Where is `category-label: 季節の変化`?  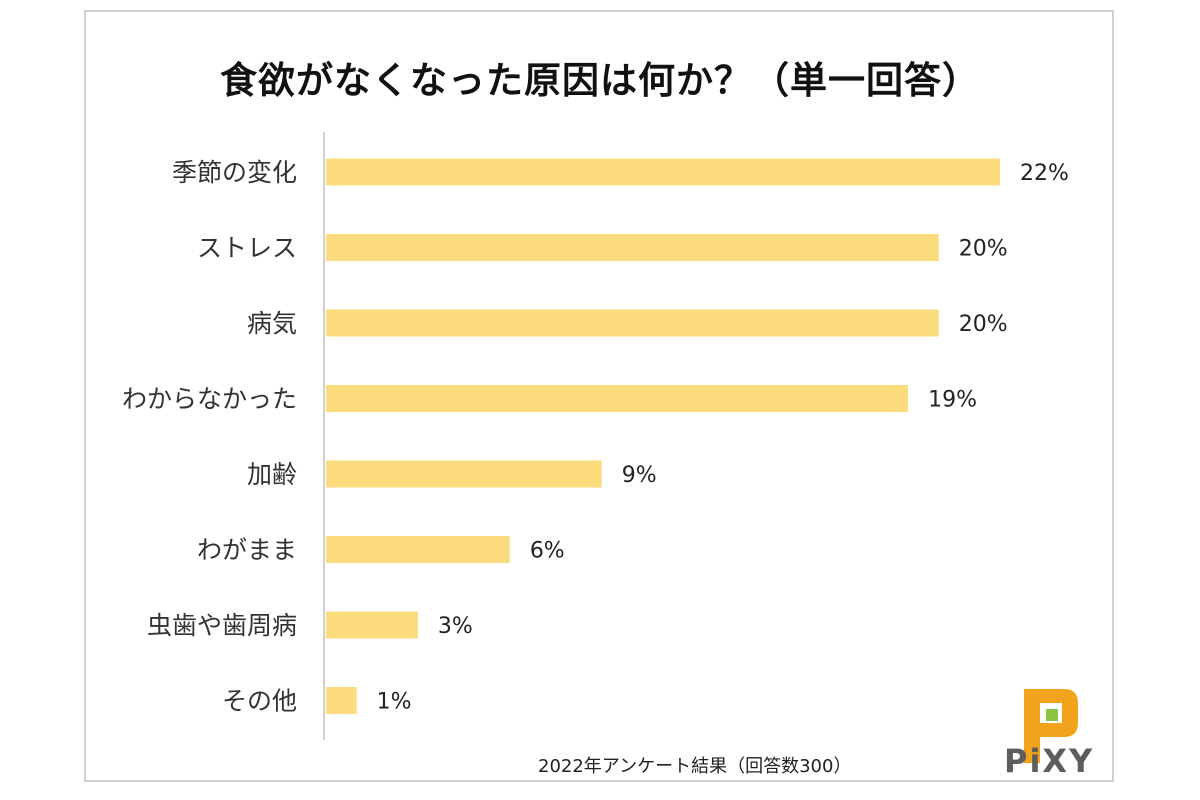 category-label: 季節の変化 is located at coordinates (234, 172).